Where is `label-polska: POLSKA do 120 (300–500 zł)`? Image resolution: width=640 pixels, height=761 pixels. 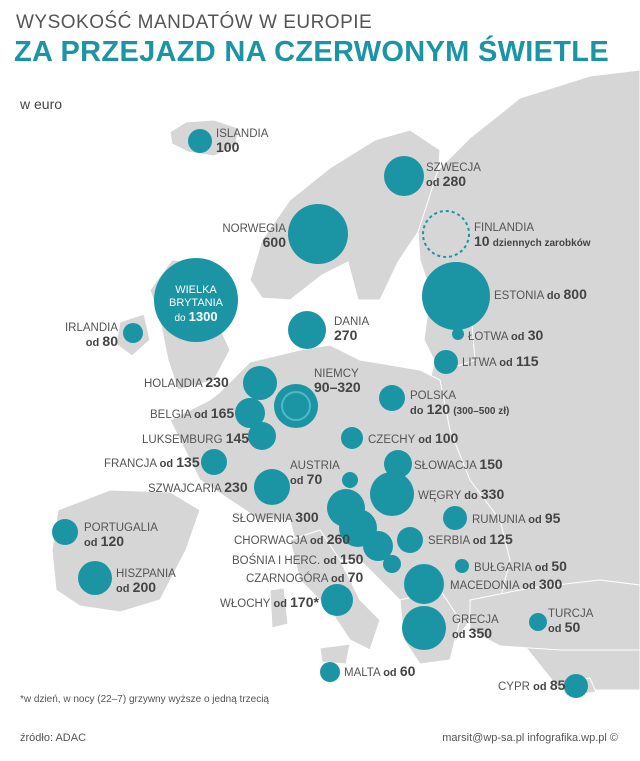
label-polska: POLSKA do 120 (300–500 zł) is located at coordinates (460, 403).